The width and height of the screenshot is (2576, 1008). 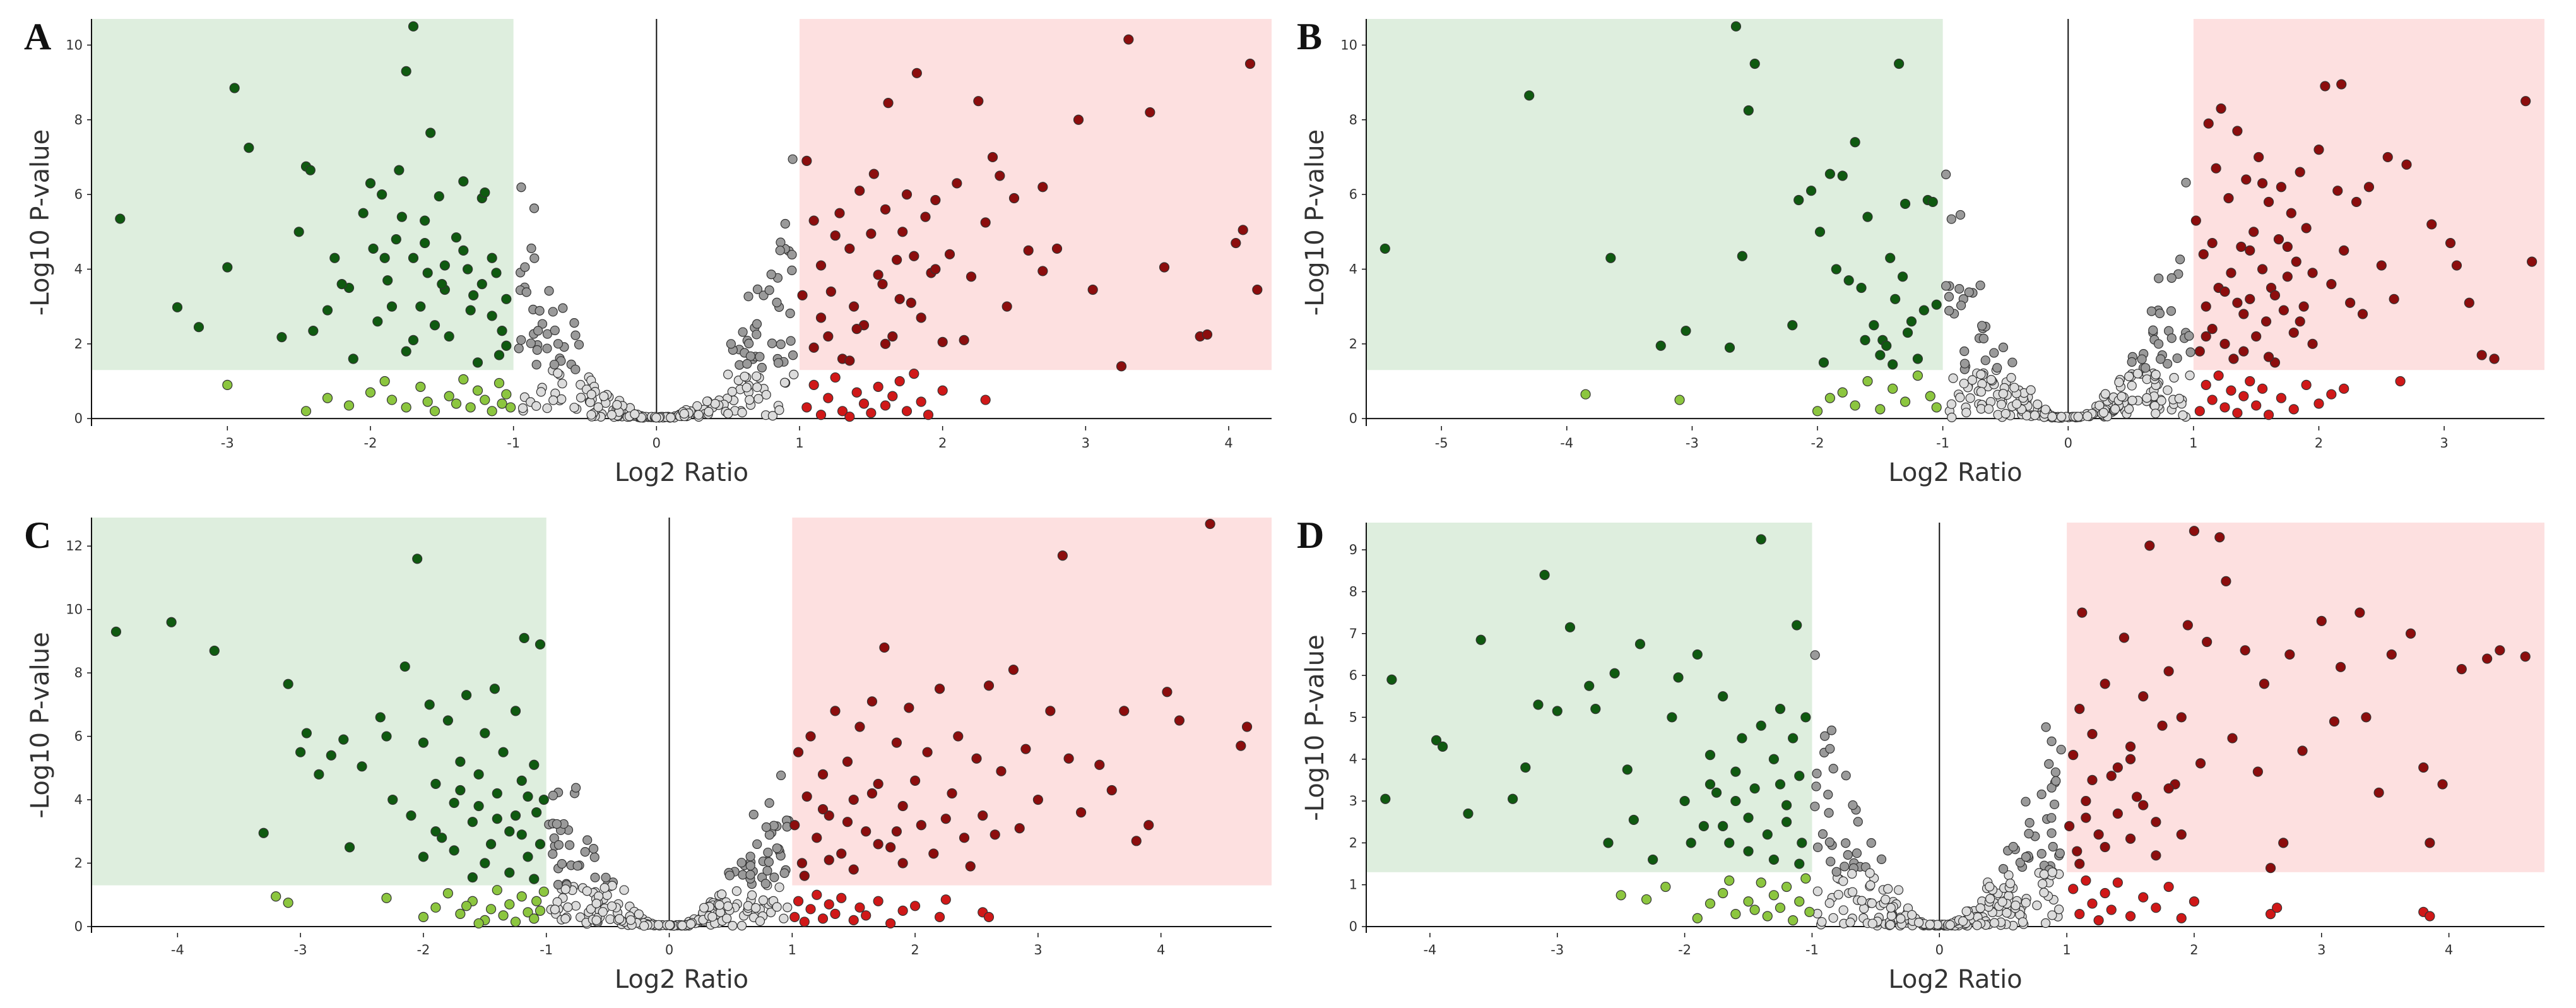 I want to click on down-regulated-region, so click(x=320, y=702).